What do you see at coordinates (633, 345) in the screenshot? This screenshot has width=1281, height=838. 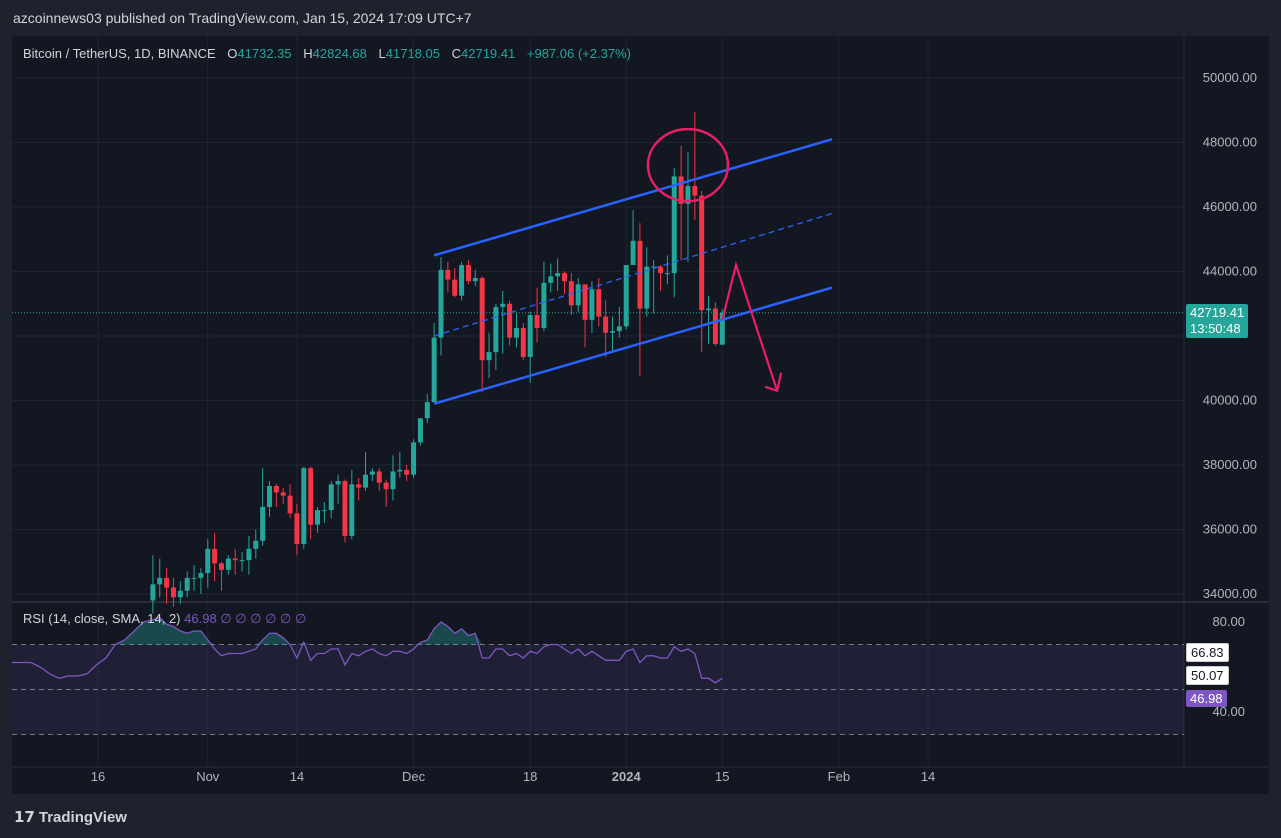 I see `channel-lower-line` at bounding box center [633, 345].